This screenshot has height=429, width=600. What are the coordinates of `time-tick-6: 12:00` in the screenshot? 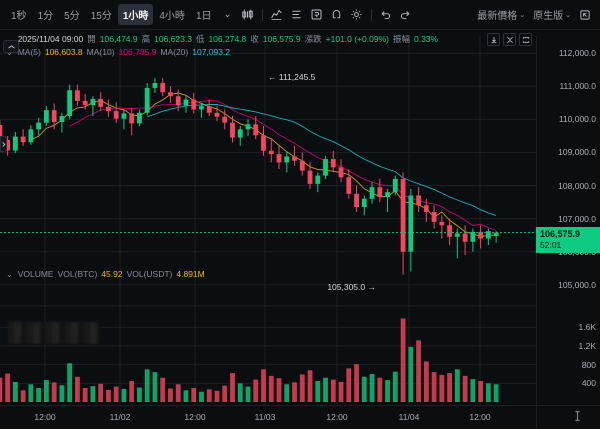 It's located at (480, 417).